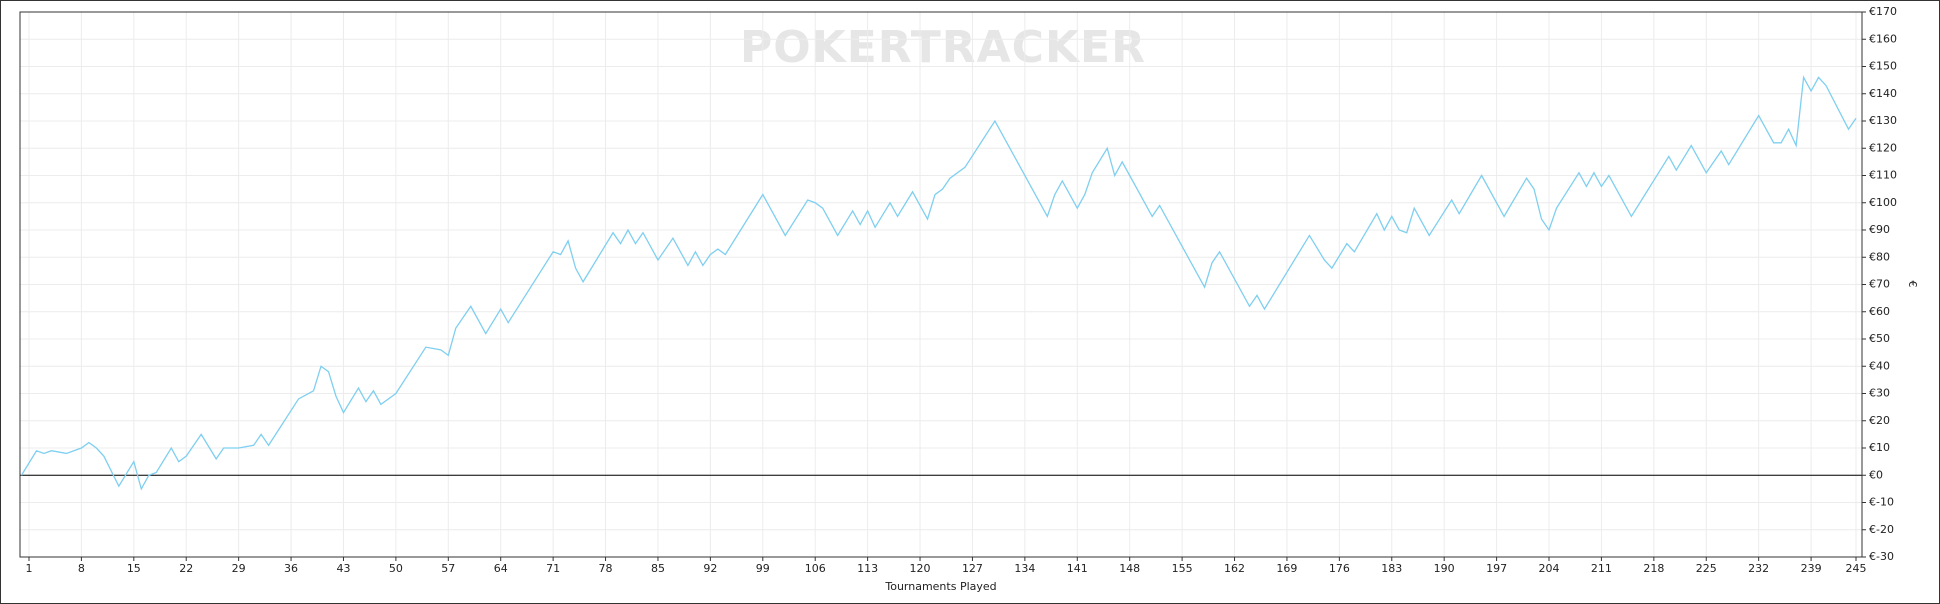  What do you see at coordinates (1234, 568) in the screenshot?
I see `x-tick-label: 162` at bounding box center [1234, 568].